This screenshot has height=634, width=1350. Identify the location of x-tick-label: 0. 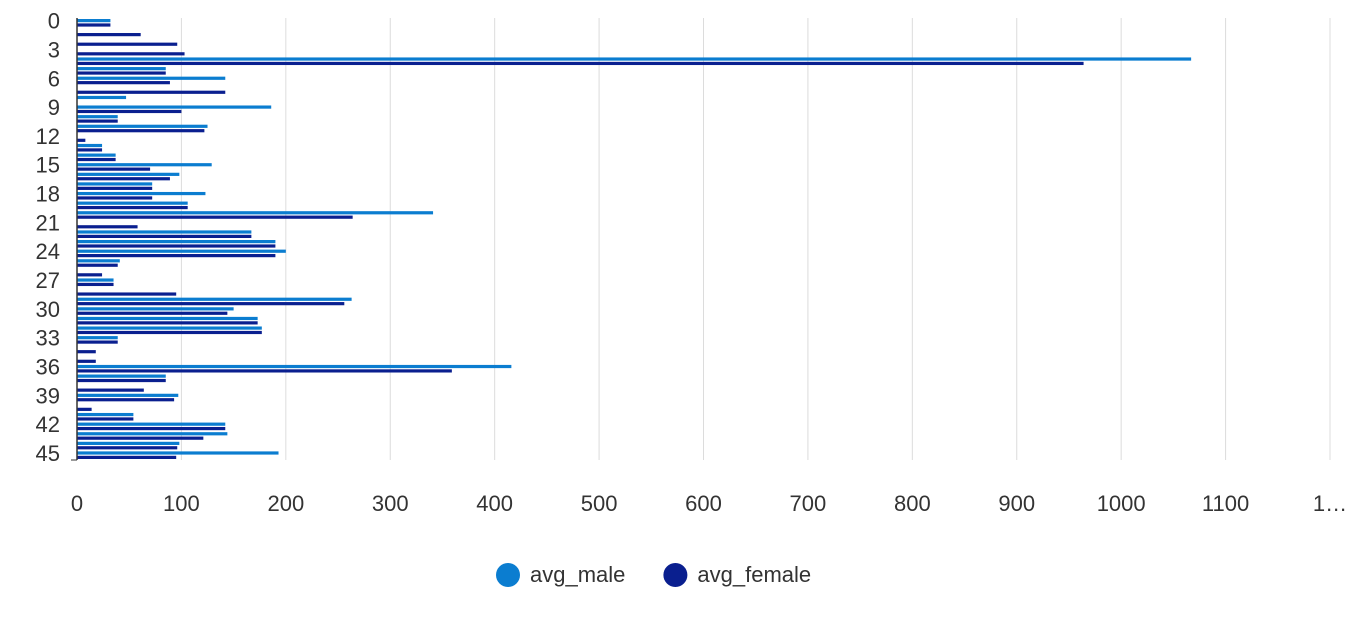
(77, 503).